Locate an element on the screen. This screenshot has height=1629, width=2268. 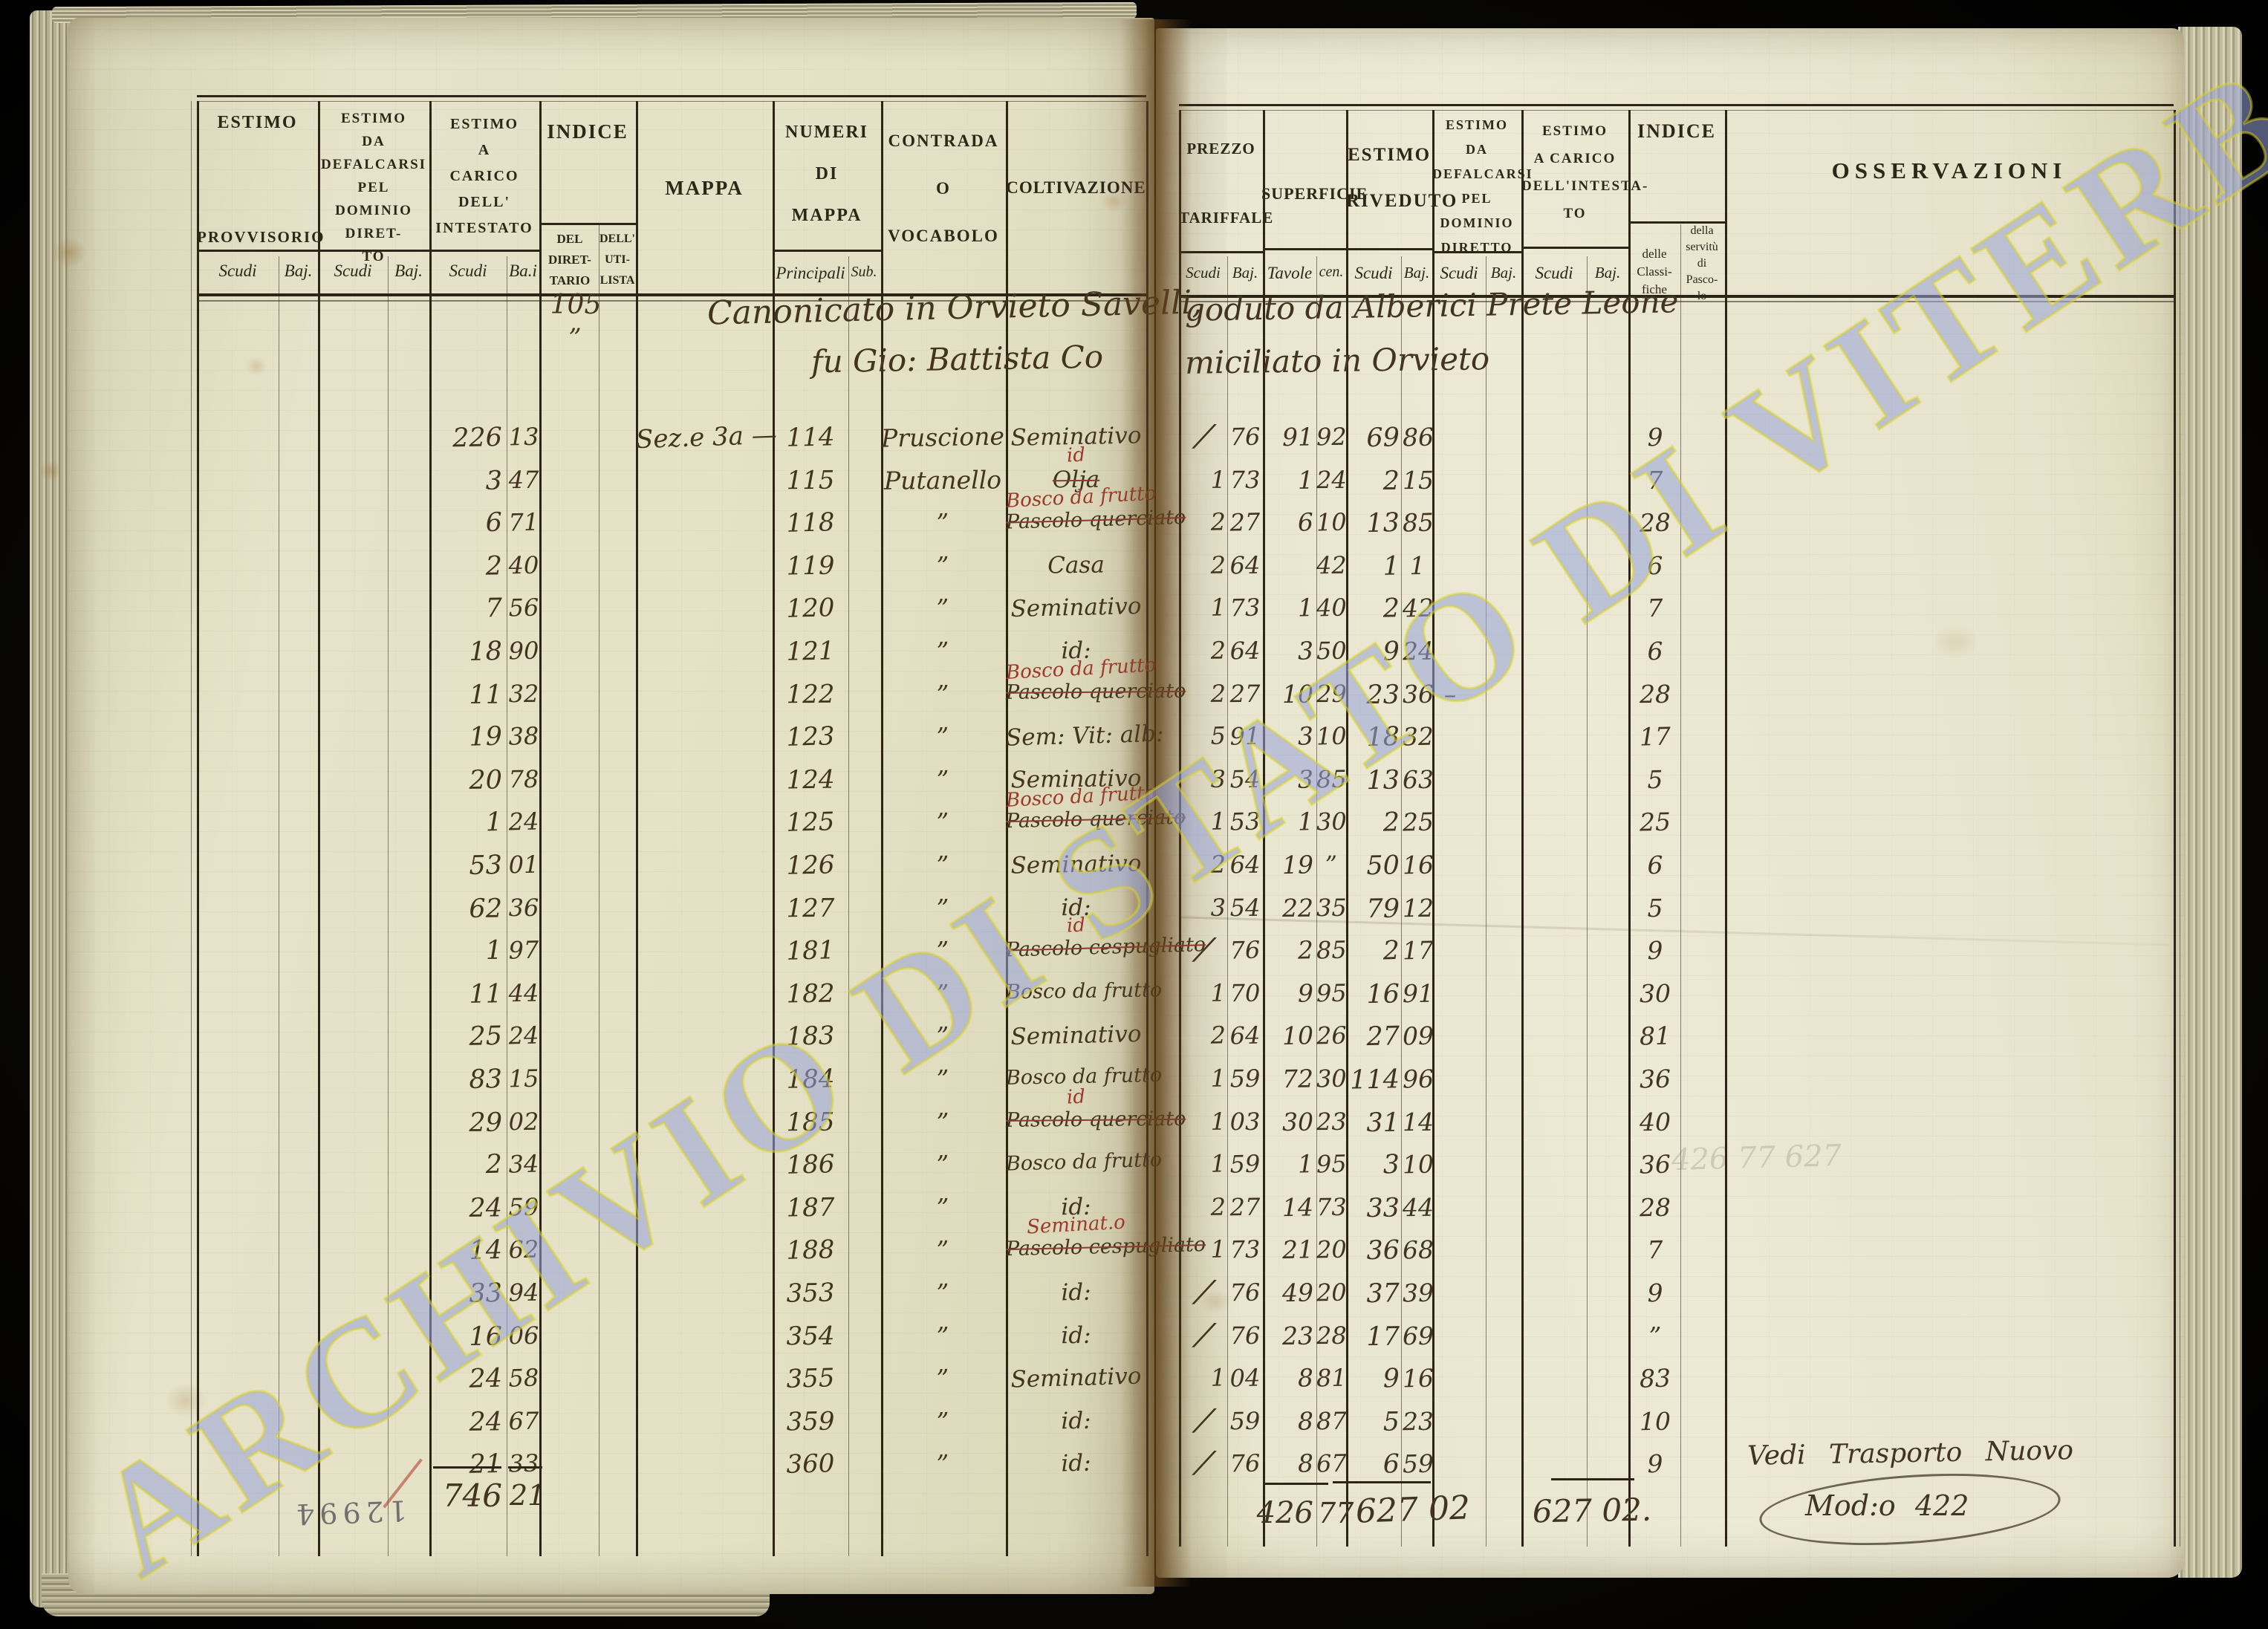
header-mappa: MAPPA is located at coordinates (704, 188).